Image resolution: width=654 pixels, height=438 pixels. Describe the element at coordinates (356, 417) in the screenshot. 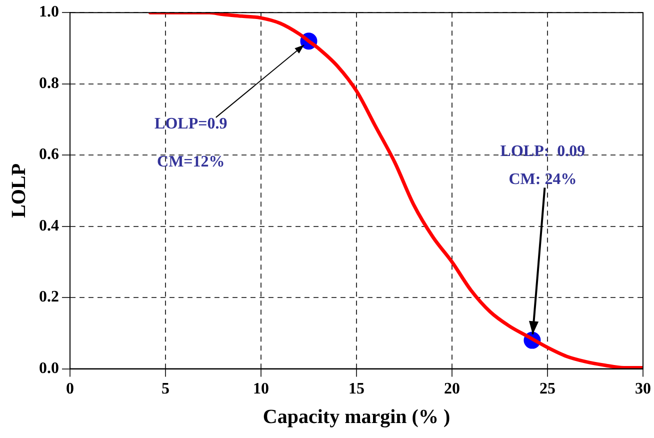

I see `x-axis-title: Capacity margin (% )` at that location.